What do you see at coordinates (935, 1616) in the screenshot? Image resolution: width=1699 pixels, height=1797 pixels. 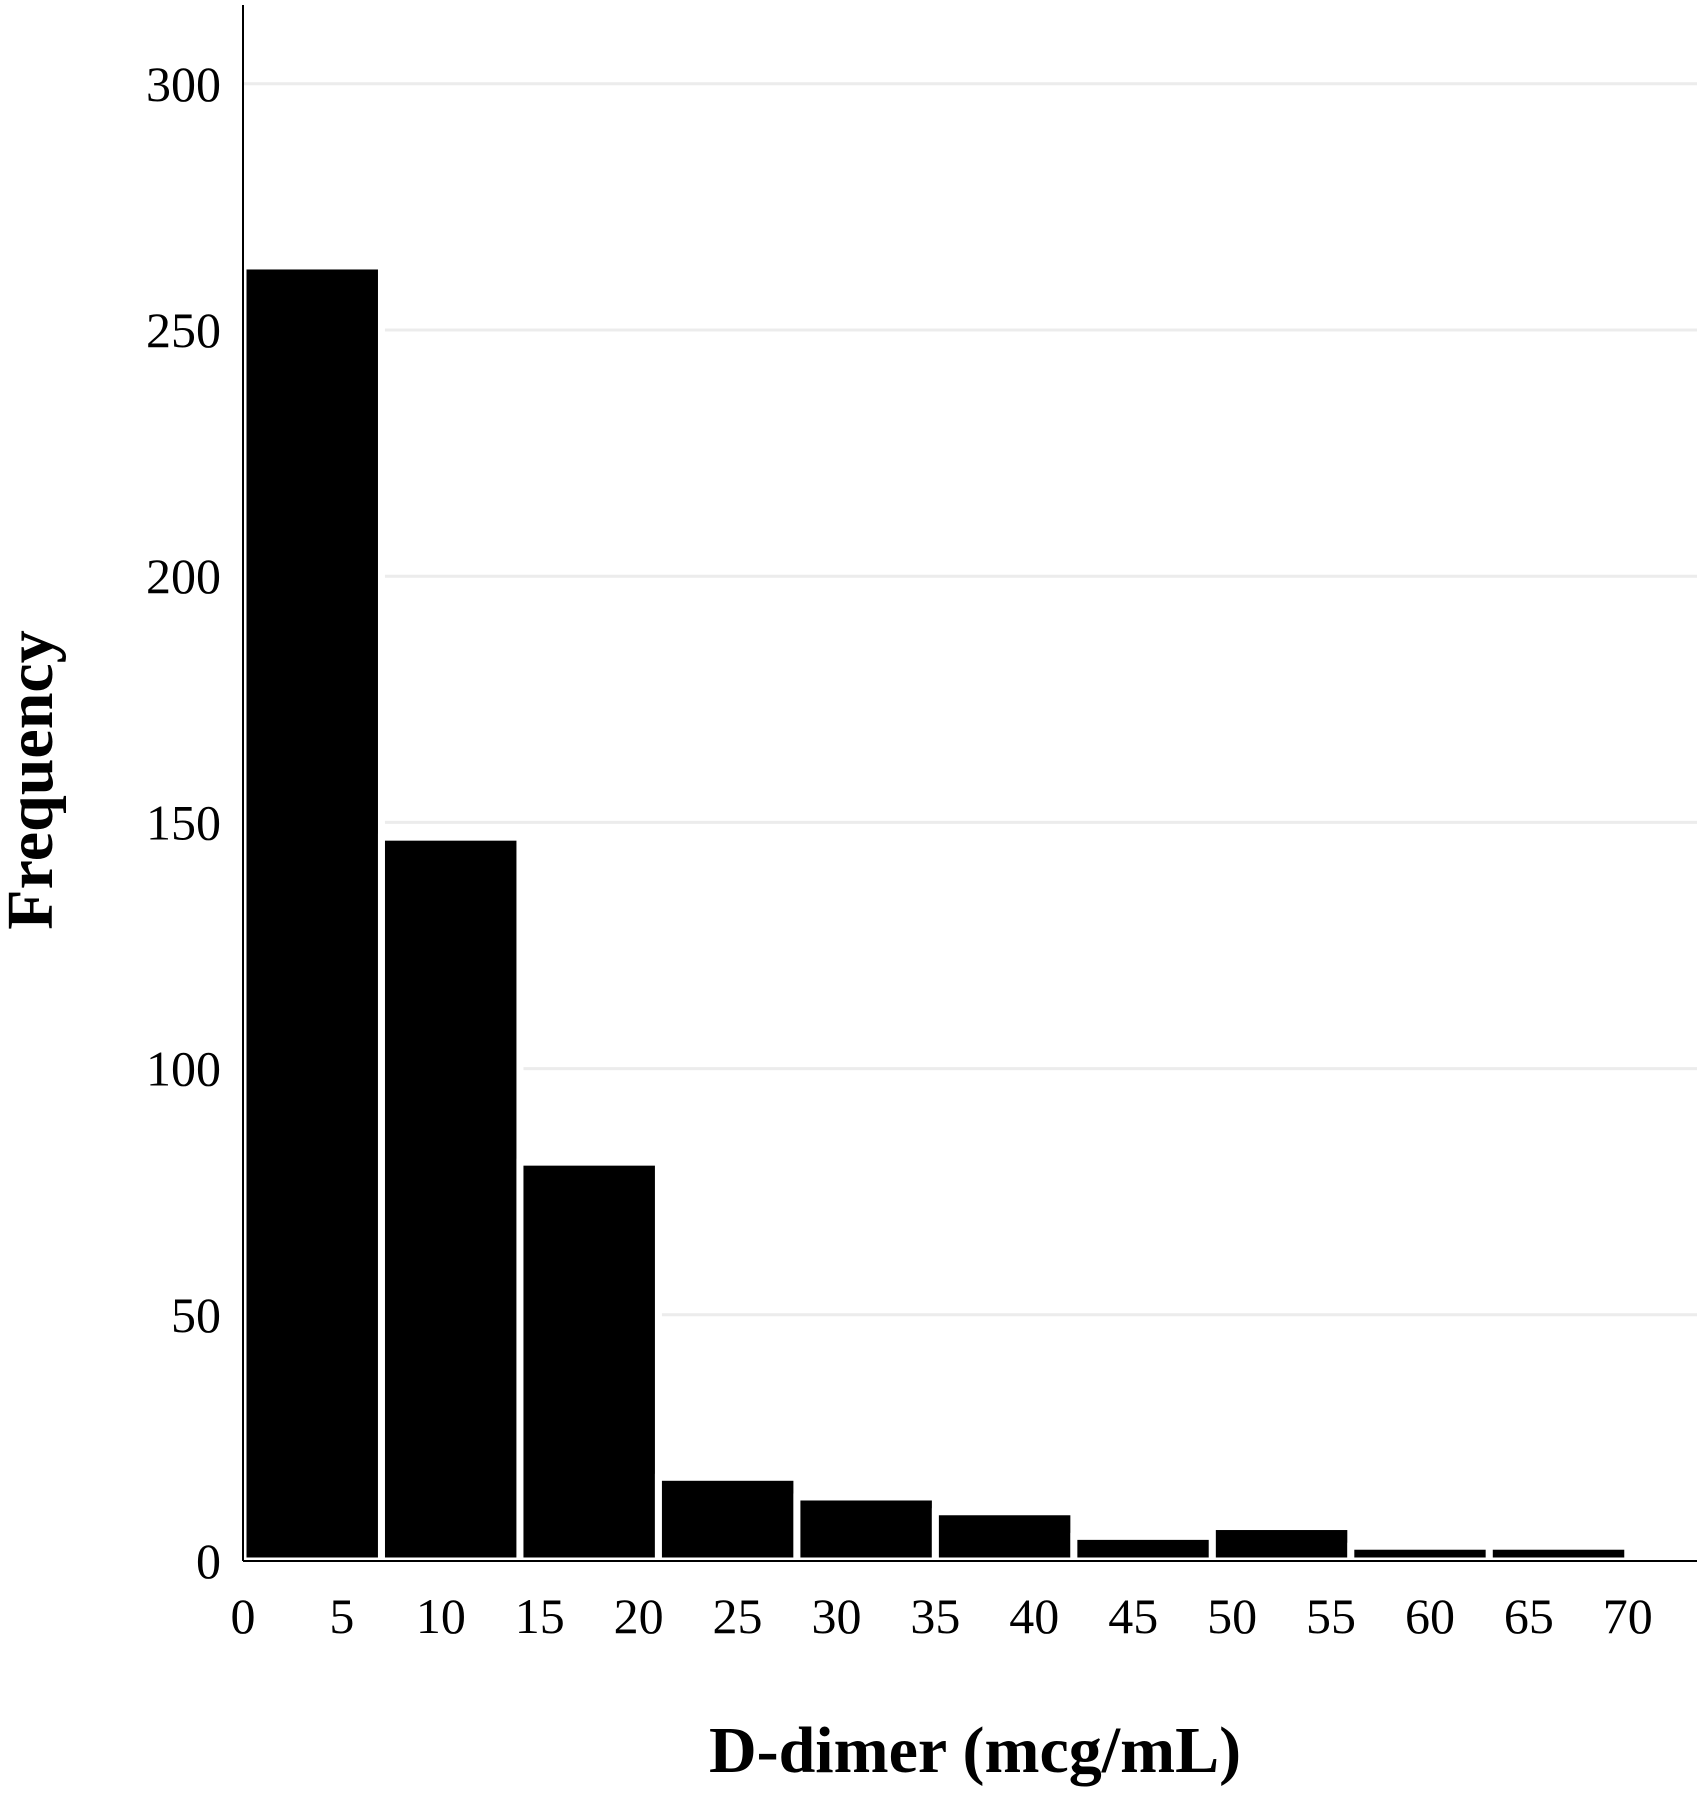 I see `x-tick-label-35: 35` at bounding box center [935, 1616].